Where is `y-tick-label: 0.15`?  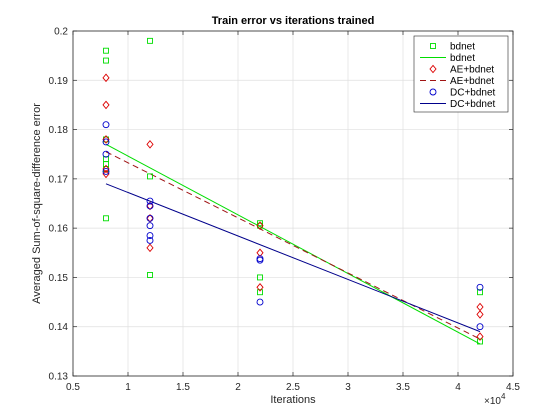 y-tick-label: 0.15 is located at coordinates (59, 278).